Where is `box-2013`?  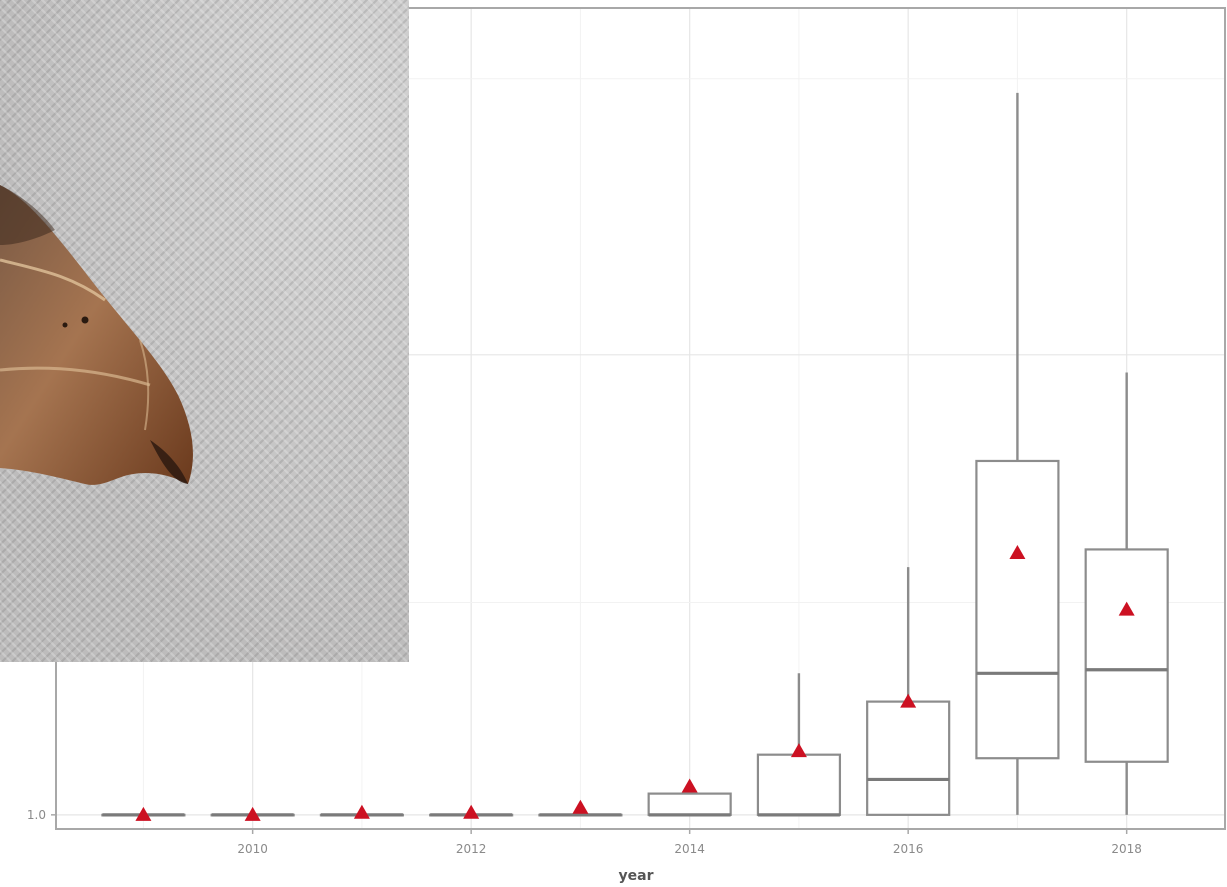 box-2013 is located at coordinates (580, 815).